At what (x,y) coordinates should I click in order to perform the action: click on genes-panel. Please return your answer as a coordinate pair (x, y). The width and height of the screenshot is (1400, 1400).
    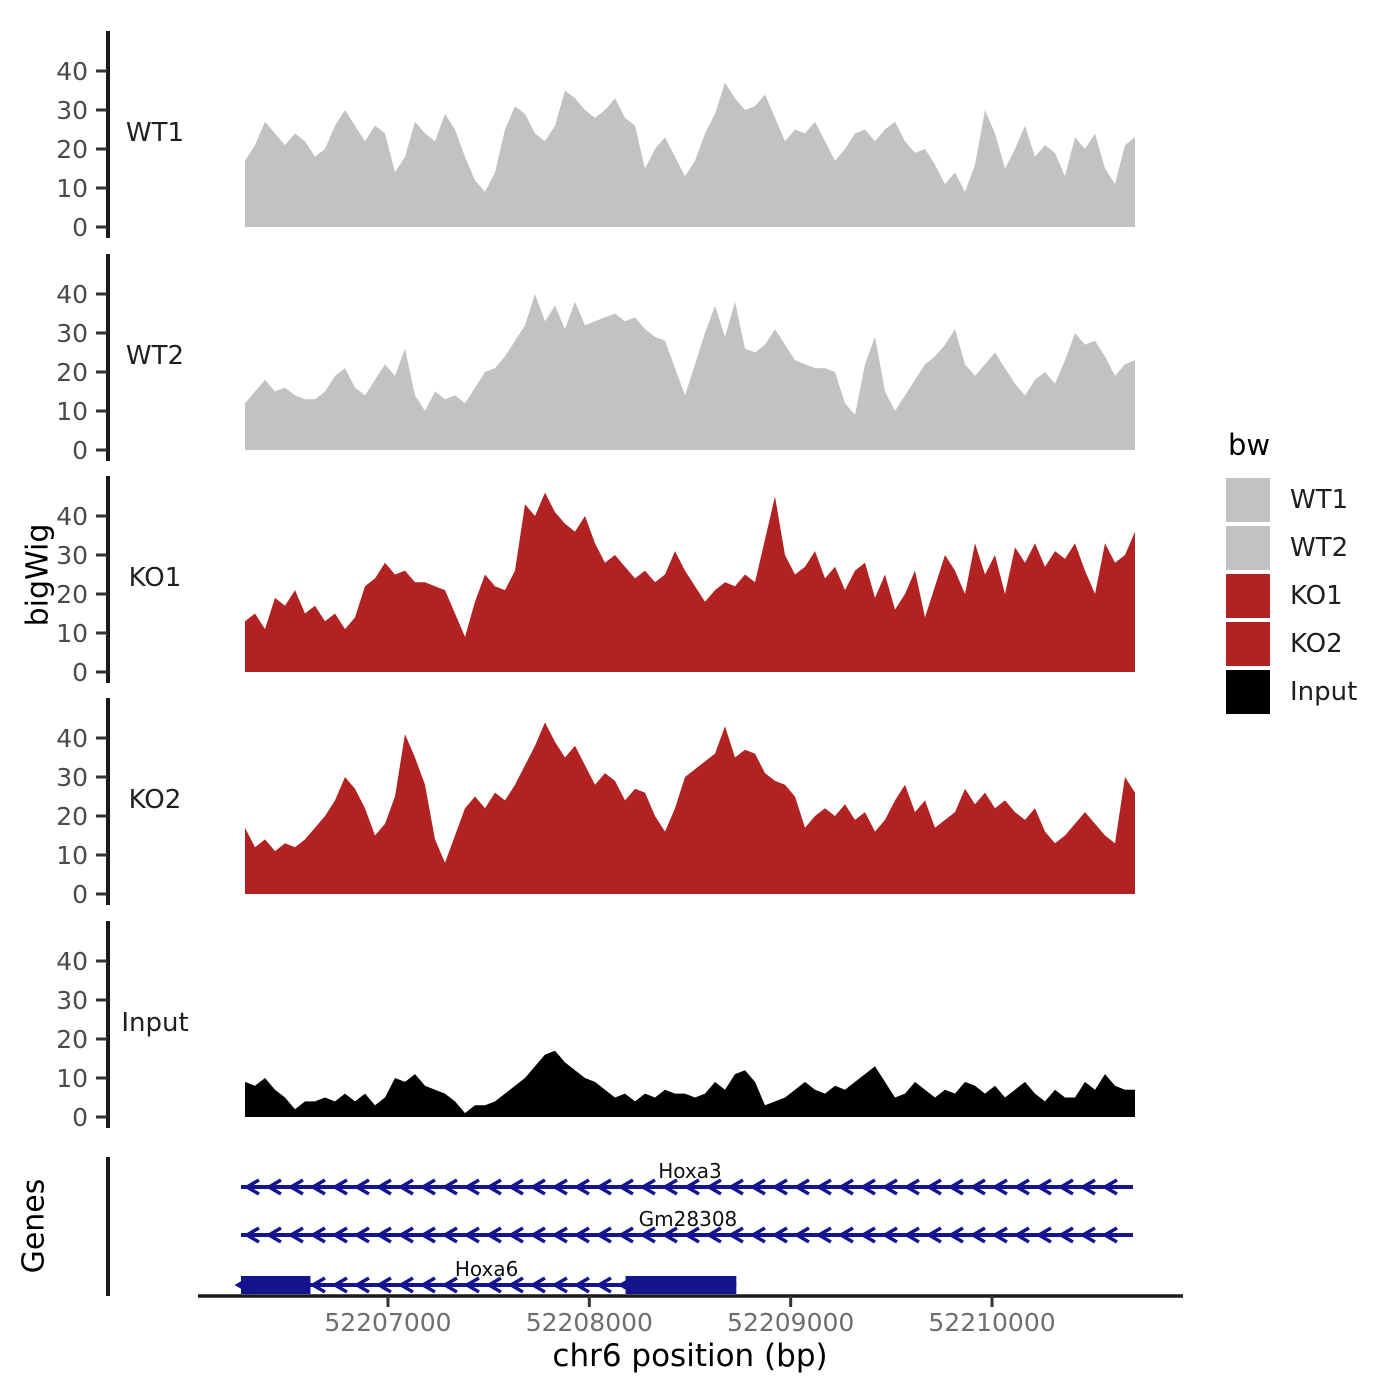
    Looking at the image, I should click on (619, 1226).